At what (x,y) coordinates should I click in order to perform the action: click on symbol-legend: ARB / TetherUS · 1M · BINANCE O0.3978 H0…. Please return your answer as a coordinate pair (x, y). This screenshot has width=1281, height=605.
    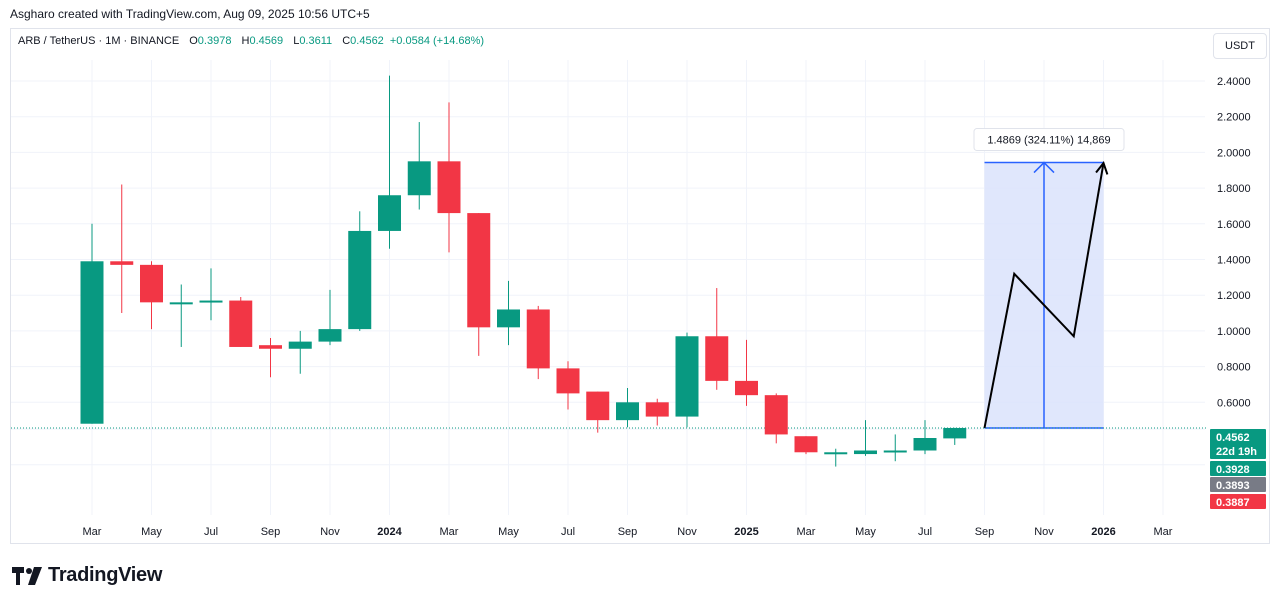
    Looking at the image, I should click on (251, 41).